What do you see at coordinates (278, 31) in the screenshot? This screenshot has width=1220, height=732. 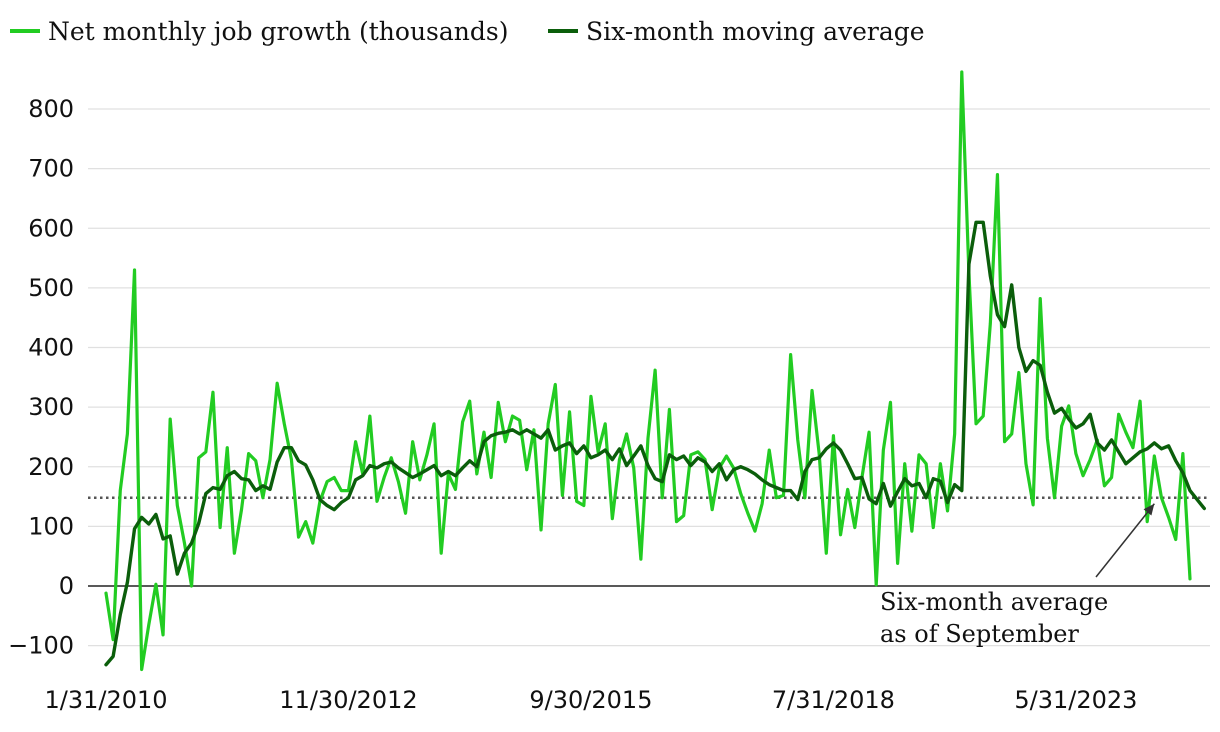 I see `legend-net-label: Net monthly job growth (thousands)` at bounding box center [278, 31].